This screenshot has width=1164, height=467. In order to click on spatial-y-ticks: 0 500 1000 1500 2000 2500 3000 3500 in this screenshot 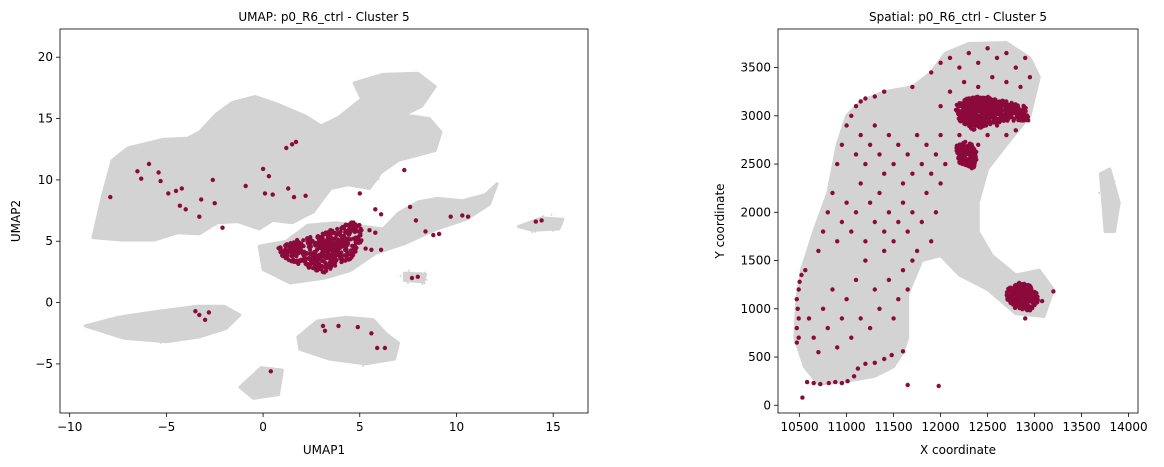, I will do `click(759, 236)`.